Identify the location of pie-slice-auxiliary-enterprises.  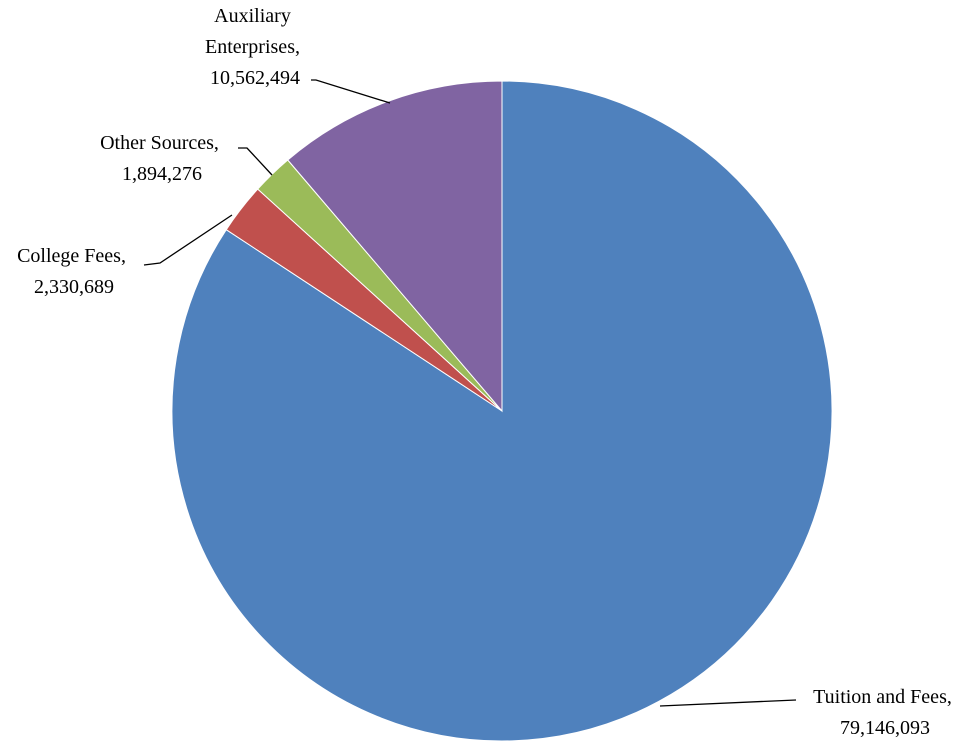
(395, 246).